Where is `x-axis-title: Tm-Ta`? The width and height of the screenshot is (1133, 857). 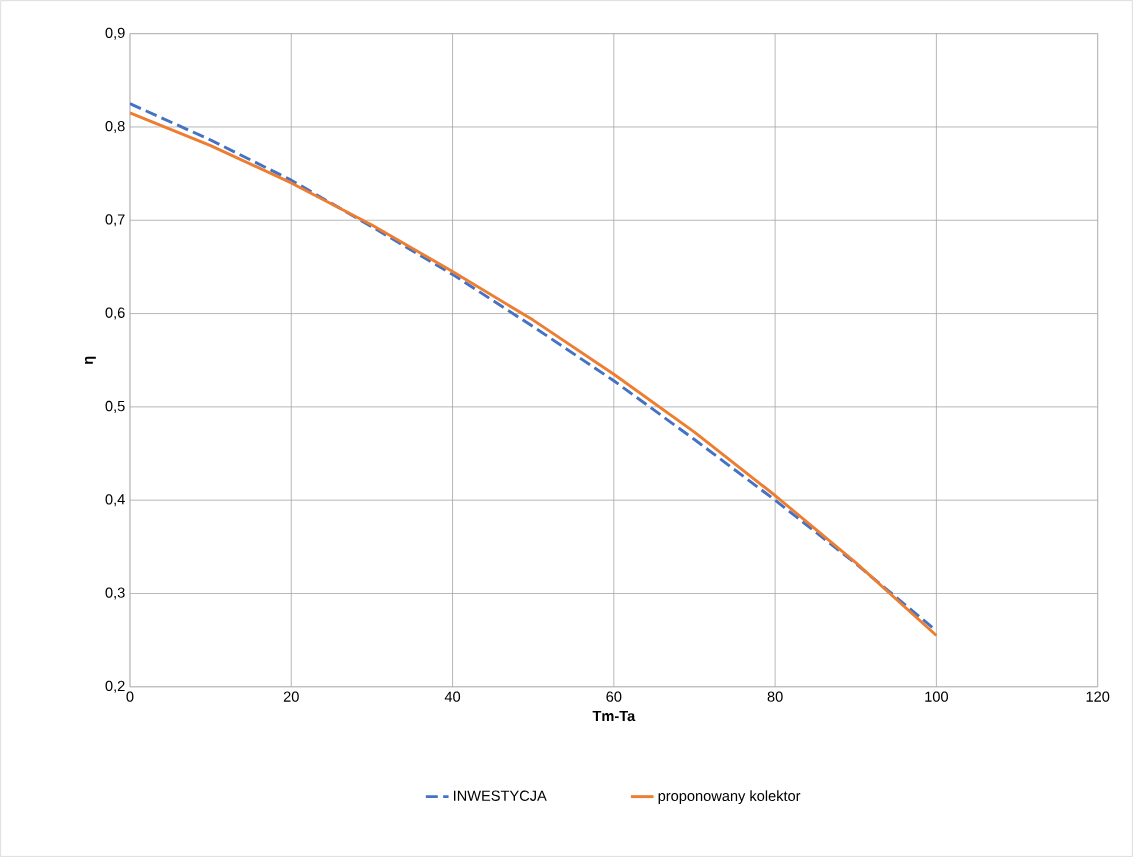 x-axis-title: Tm-Ta is located at coordinates (614, 716).